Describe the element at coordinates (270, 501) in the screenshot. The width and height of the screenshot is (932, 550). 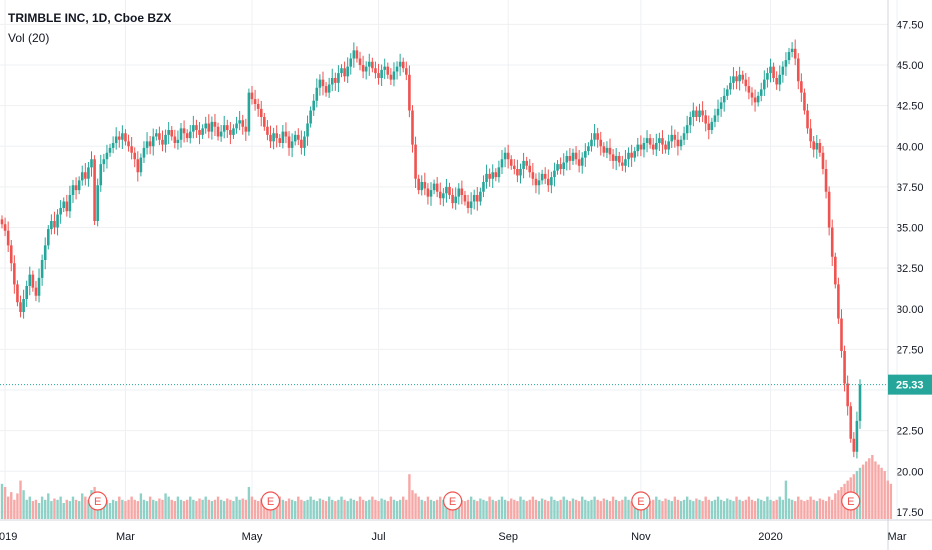
I see `earnings-marker` at that location.